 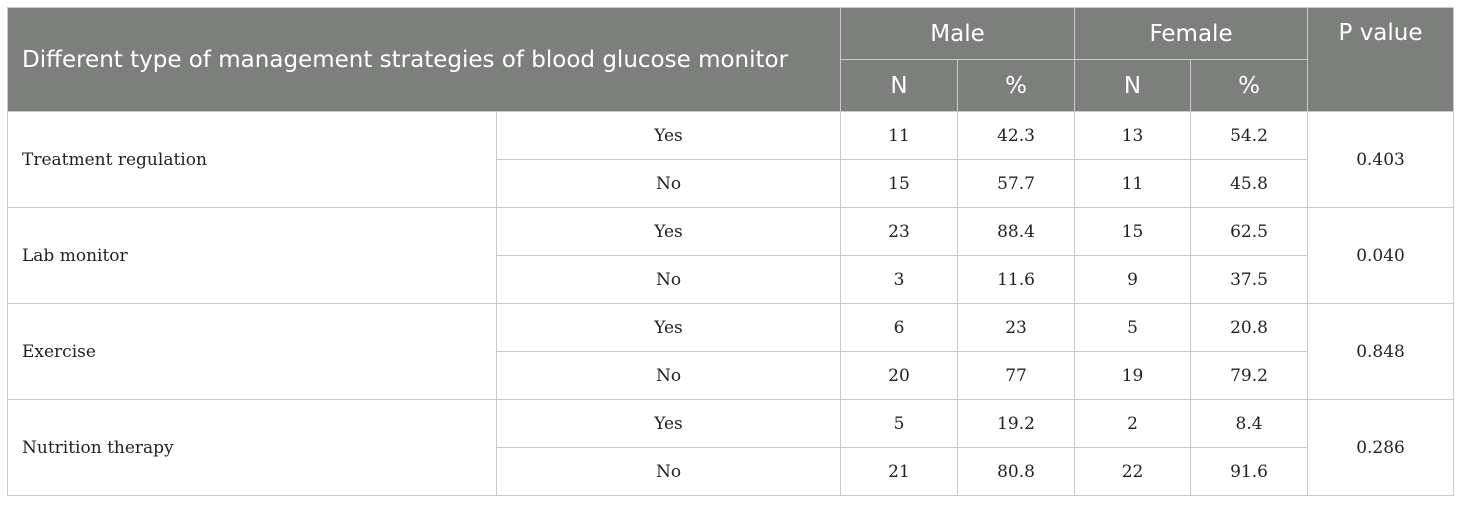 I want to click on male-pct-cell: 80.8, so click(x=1016, y=471).